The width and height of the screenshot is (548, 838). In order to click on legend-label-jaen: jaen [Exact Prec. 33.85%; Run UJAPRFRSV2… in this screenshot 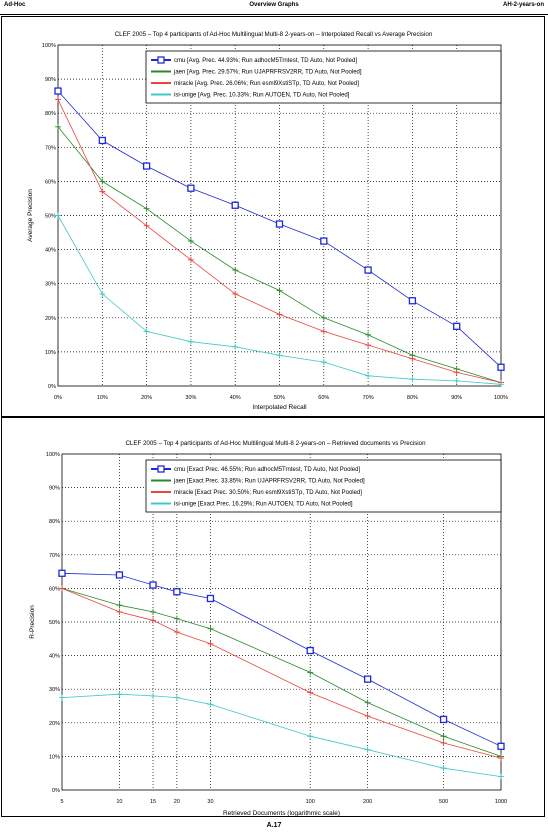, I will do `click(269, 482)`.